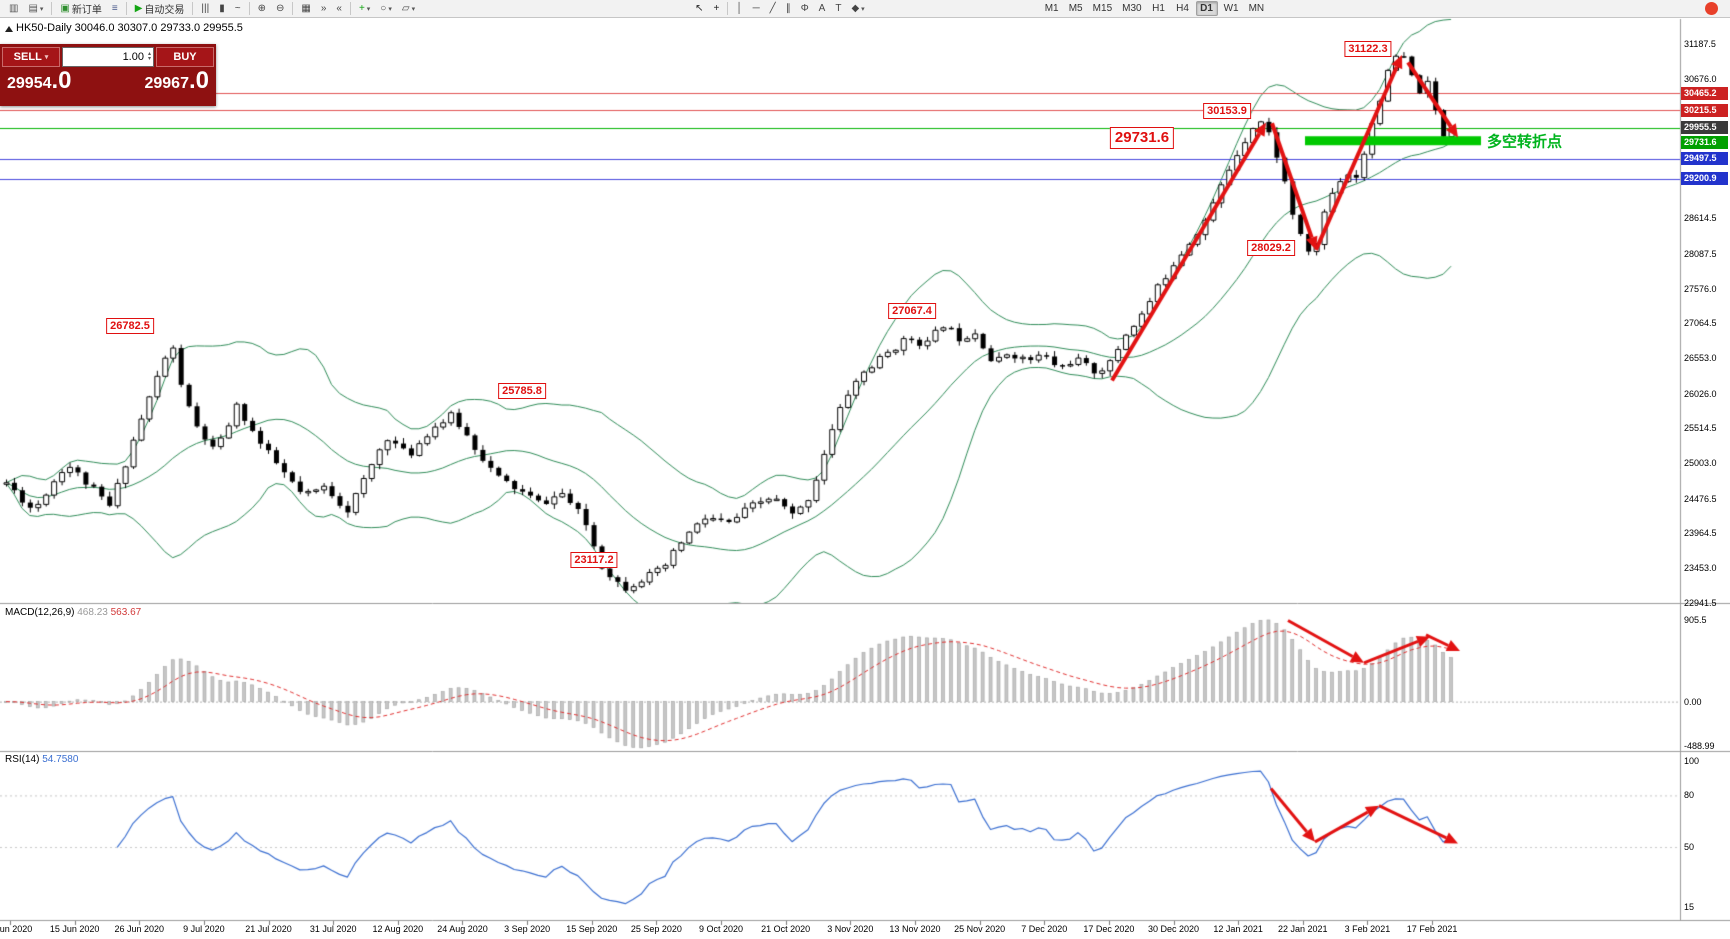 The height and width of the screenshot is (939, 1730). I want to click on volume-up-icon: ▴, so click(149, 54).